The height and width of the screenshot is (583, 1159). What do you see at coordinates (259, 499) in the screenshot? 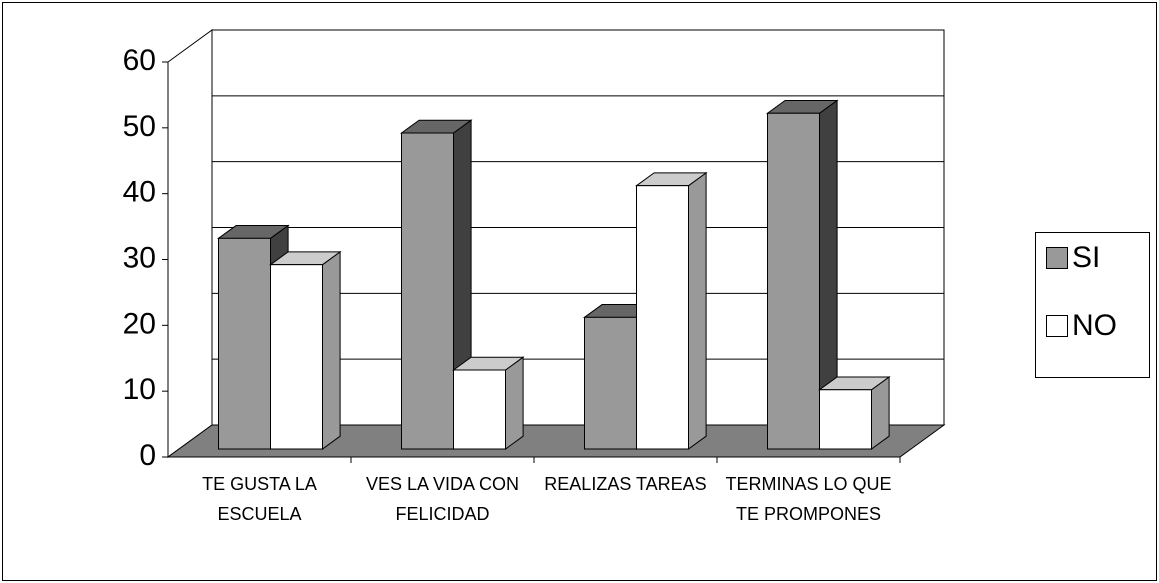
I see `x-tick-label: TE GUSTA LA ESCUELA` at bounding box center [259, 499].